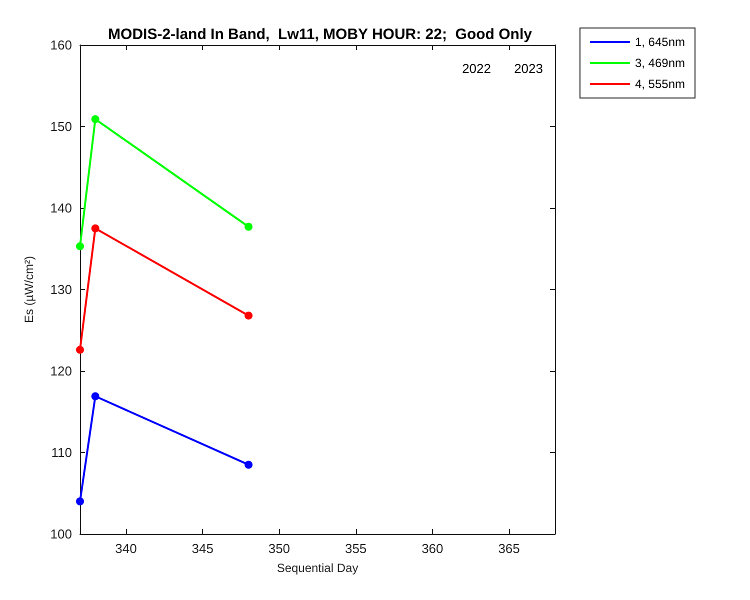 The image size is (750, 600). Describe the element at coordinates (279, 548) in the screenshot. I see `x-tick-label: 350` at that location.